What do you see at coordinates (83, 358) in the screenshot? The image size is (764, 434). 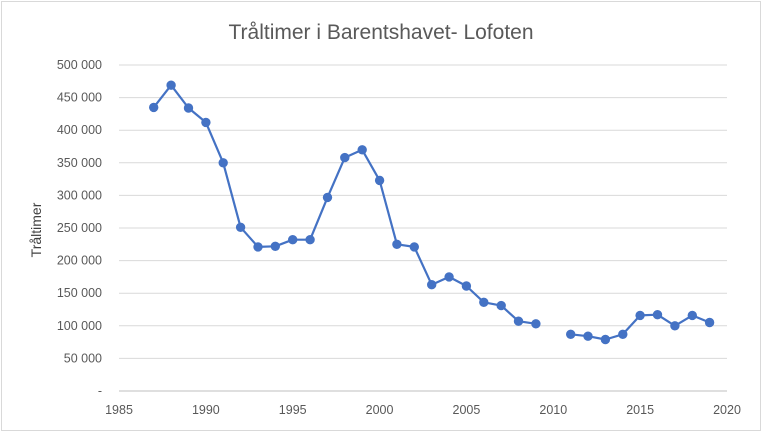 I see `y-tick-label: 50 000` at bounding box center [83, 358].